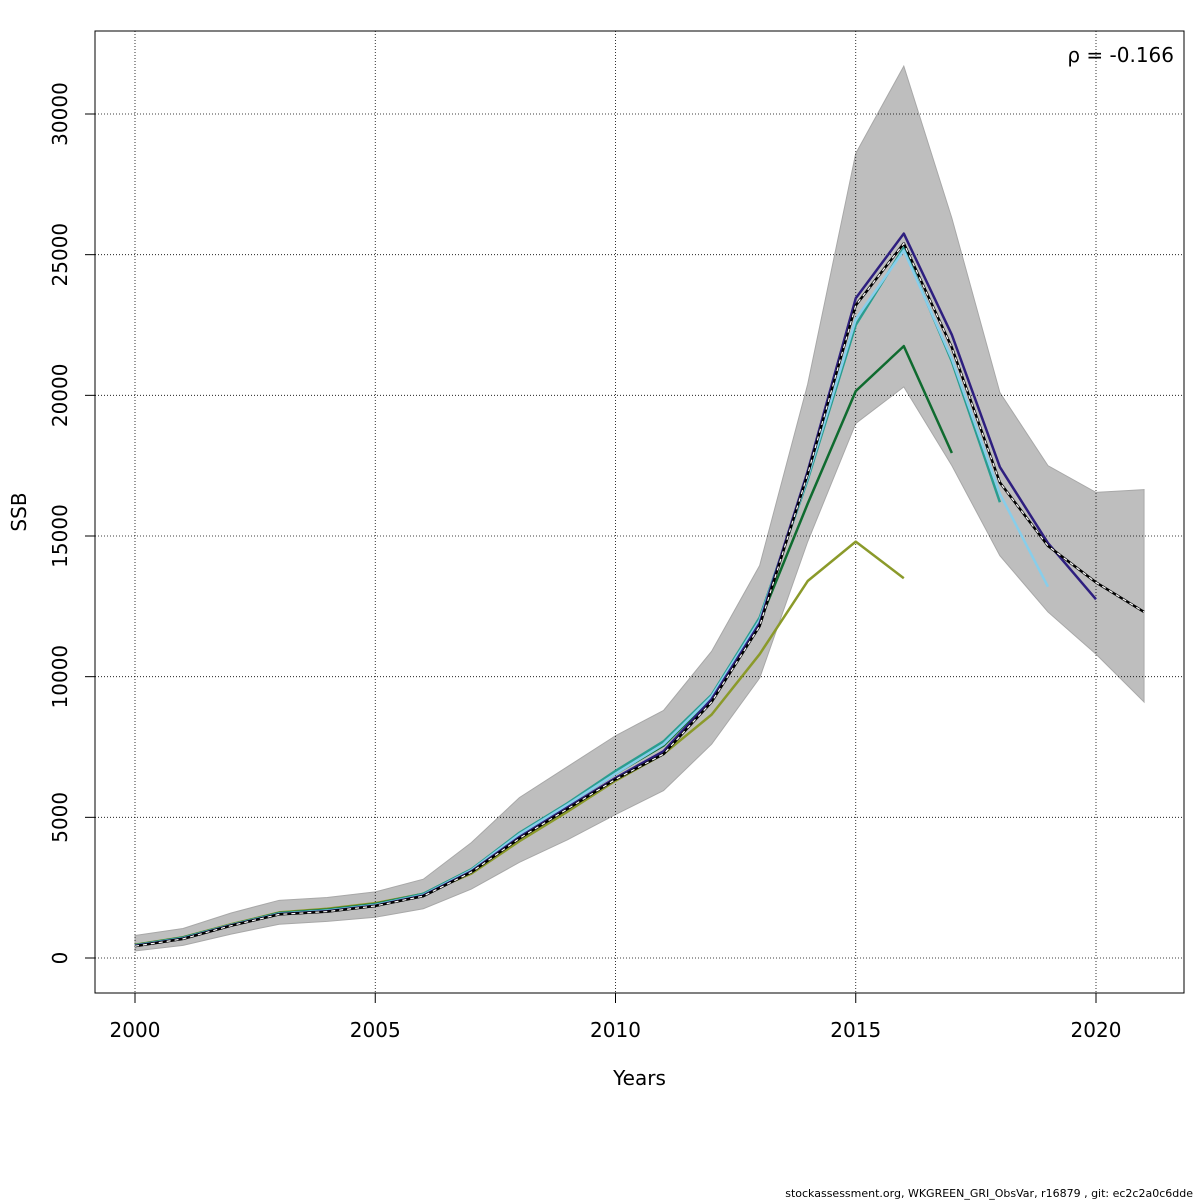 Image resolution: width=1200 pixels, height=1200 pixels. What do you see at coordinates (615, 1030) in the screenshot?
I see `x-tick-label: 2010` at bounding box center [615, 1030].